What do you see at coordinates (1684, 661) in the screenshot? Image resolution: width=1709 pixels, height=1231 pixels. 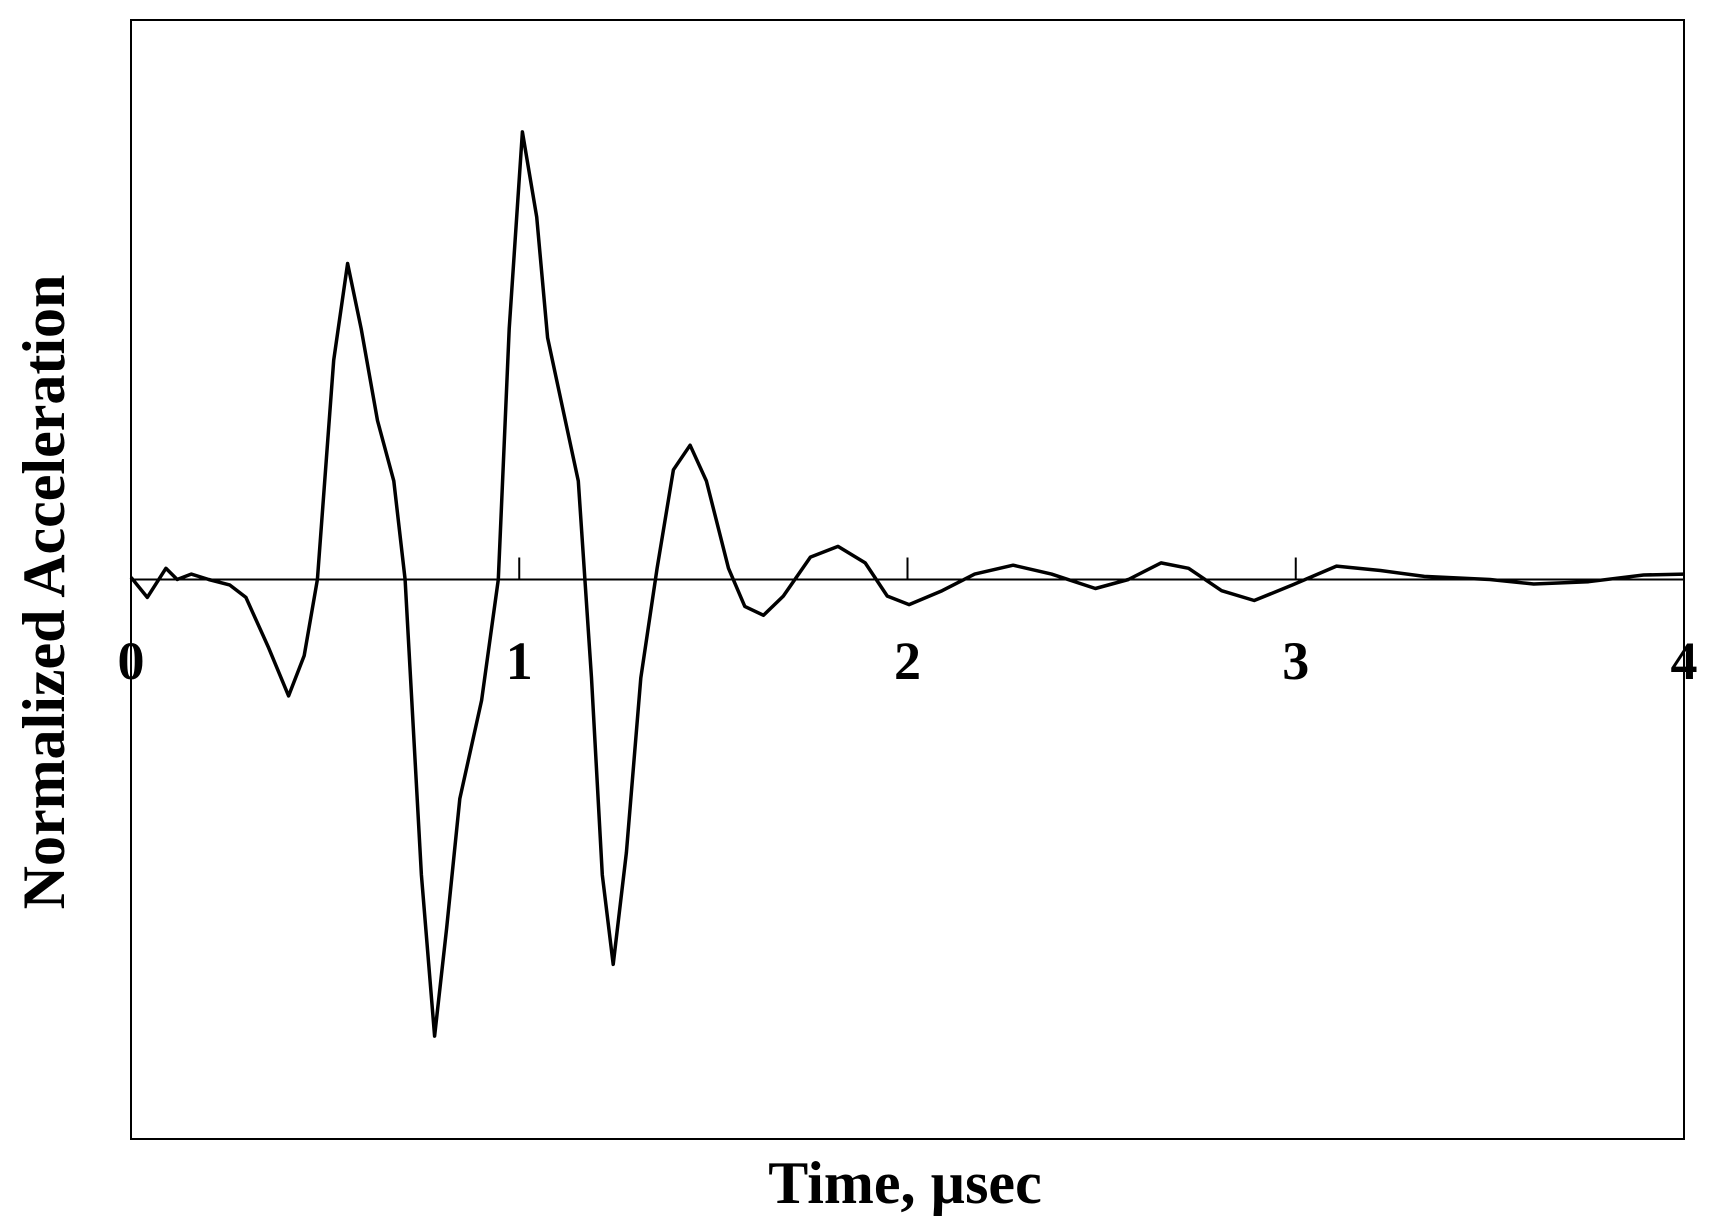 I see `x-tick-label: 4` at bounding box center [1684, 661].